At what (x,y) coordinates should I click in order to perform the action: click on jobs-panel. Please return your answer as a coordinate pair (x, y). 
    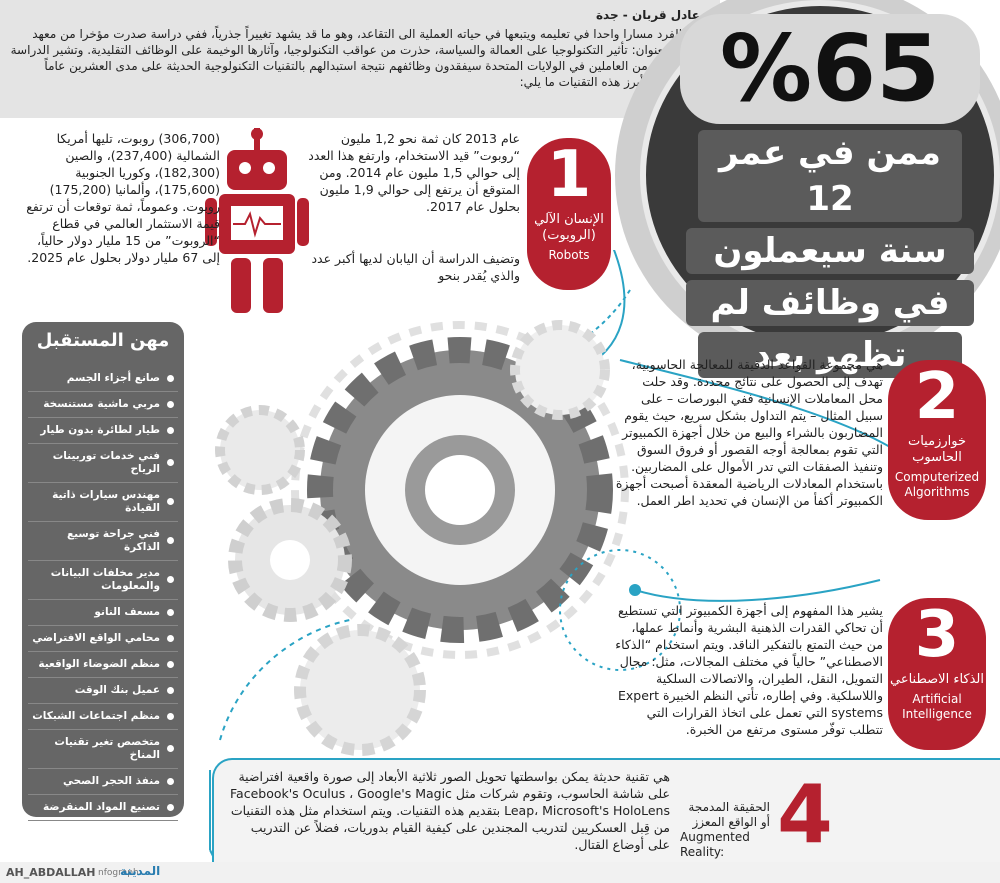
    Looking at the image, I should click on (103, 569).